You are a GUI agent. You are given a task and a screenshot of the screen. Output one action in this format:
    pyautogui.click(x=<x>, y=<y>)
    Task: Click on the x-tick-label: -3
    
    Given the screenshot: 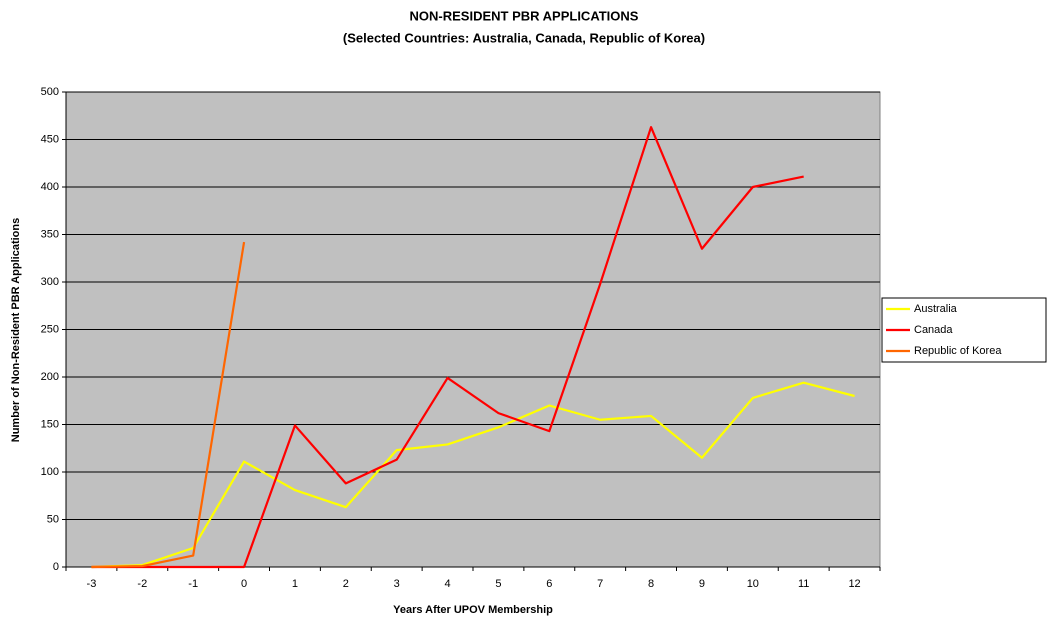 What is the action you would take?
    pyautogui.click(x=92, y=584)
    